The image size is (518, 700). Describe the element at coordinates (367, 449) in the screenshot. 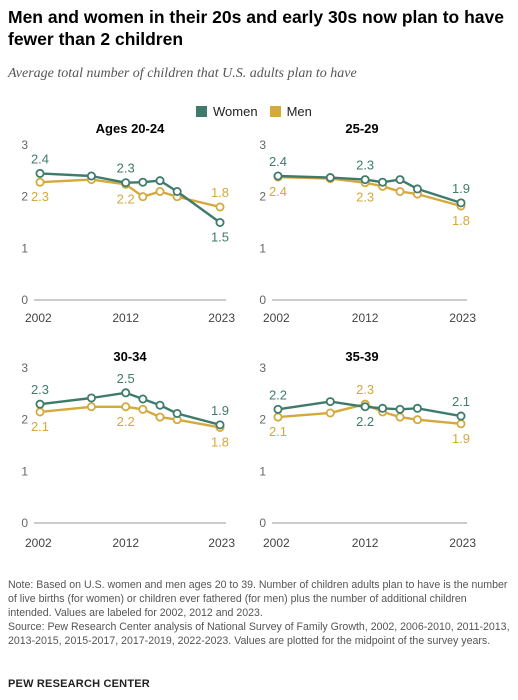

I see `chart-panel-3: 35-39 0 1 2 3 2002 2012 2023 2.2 2.2 2.1 2.1 2.3 1.9` at that location.